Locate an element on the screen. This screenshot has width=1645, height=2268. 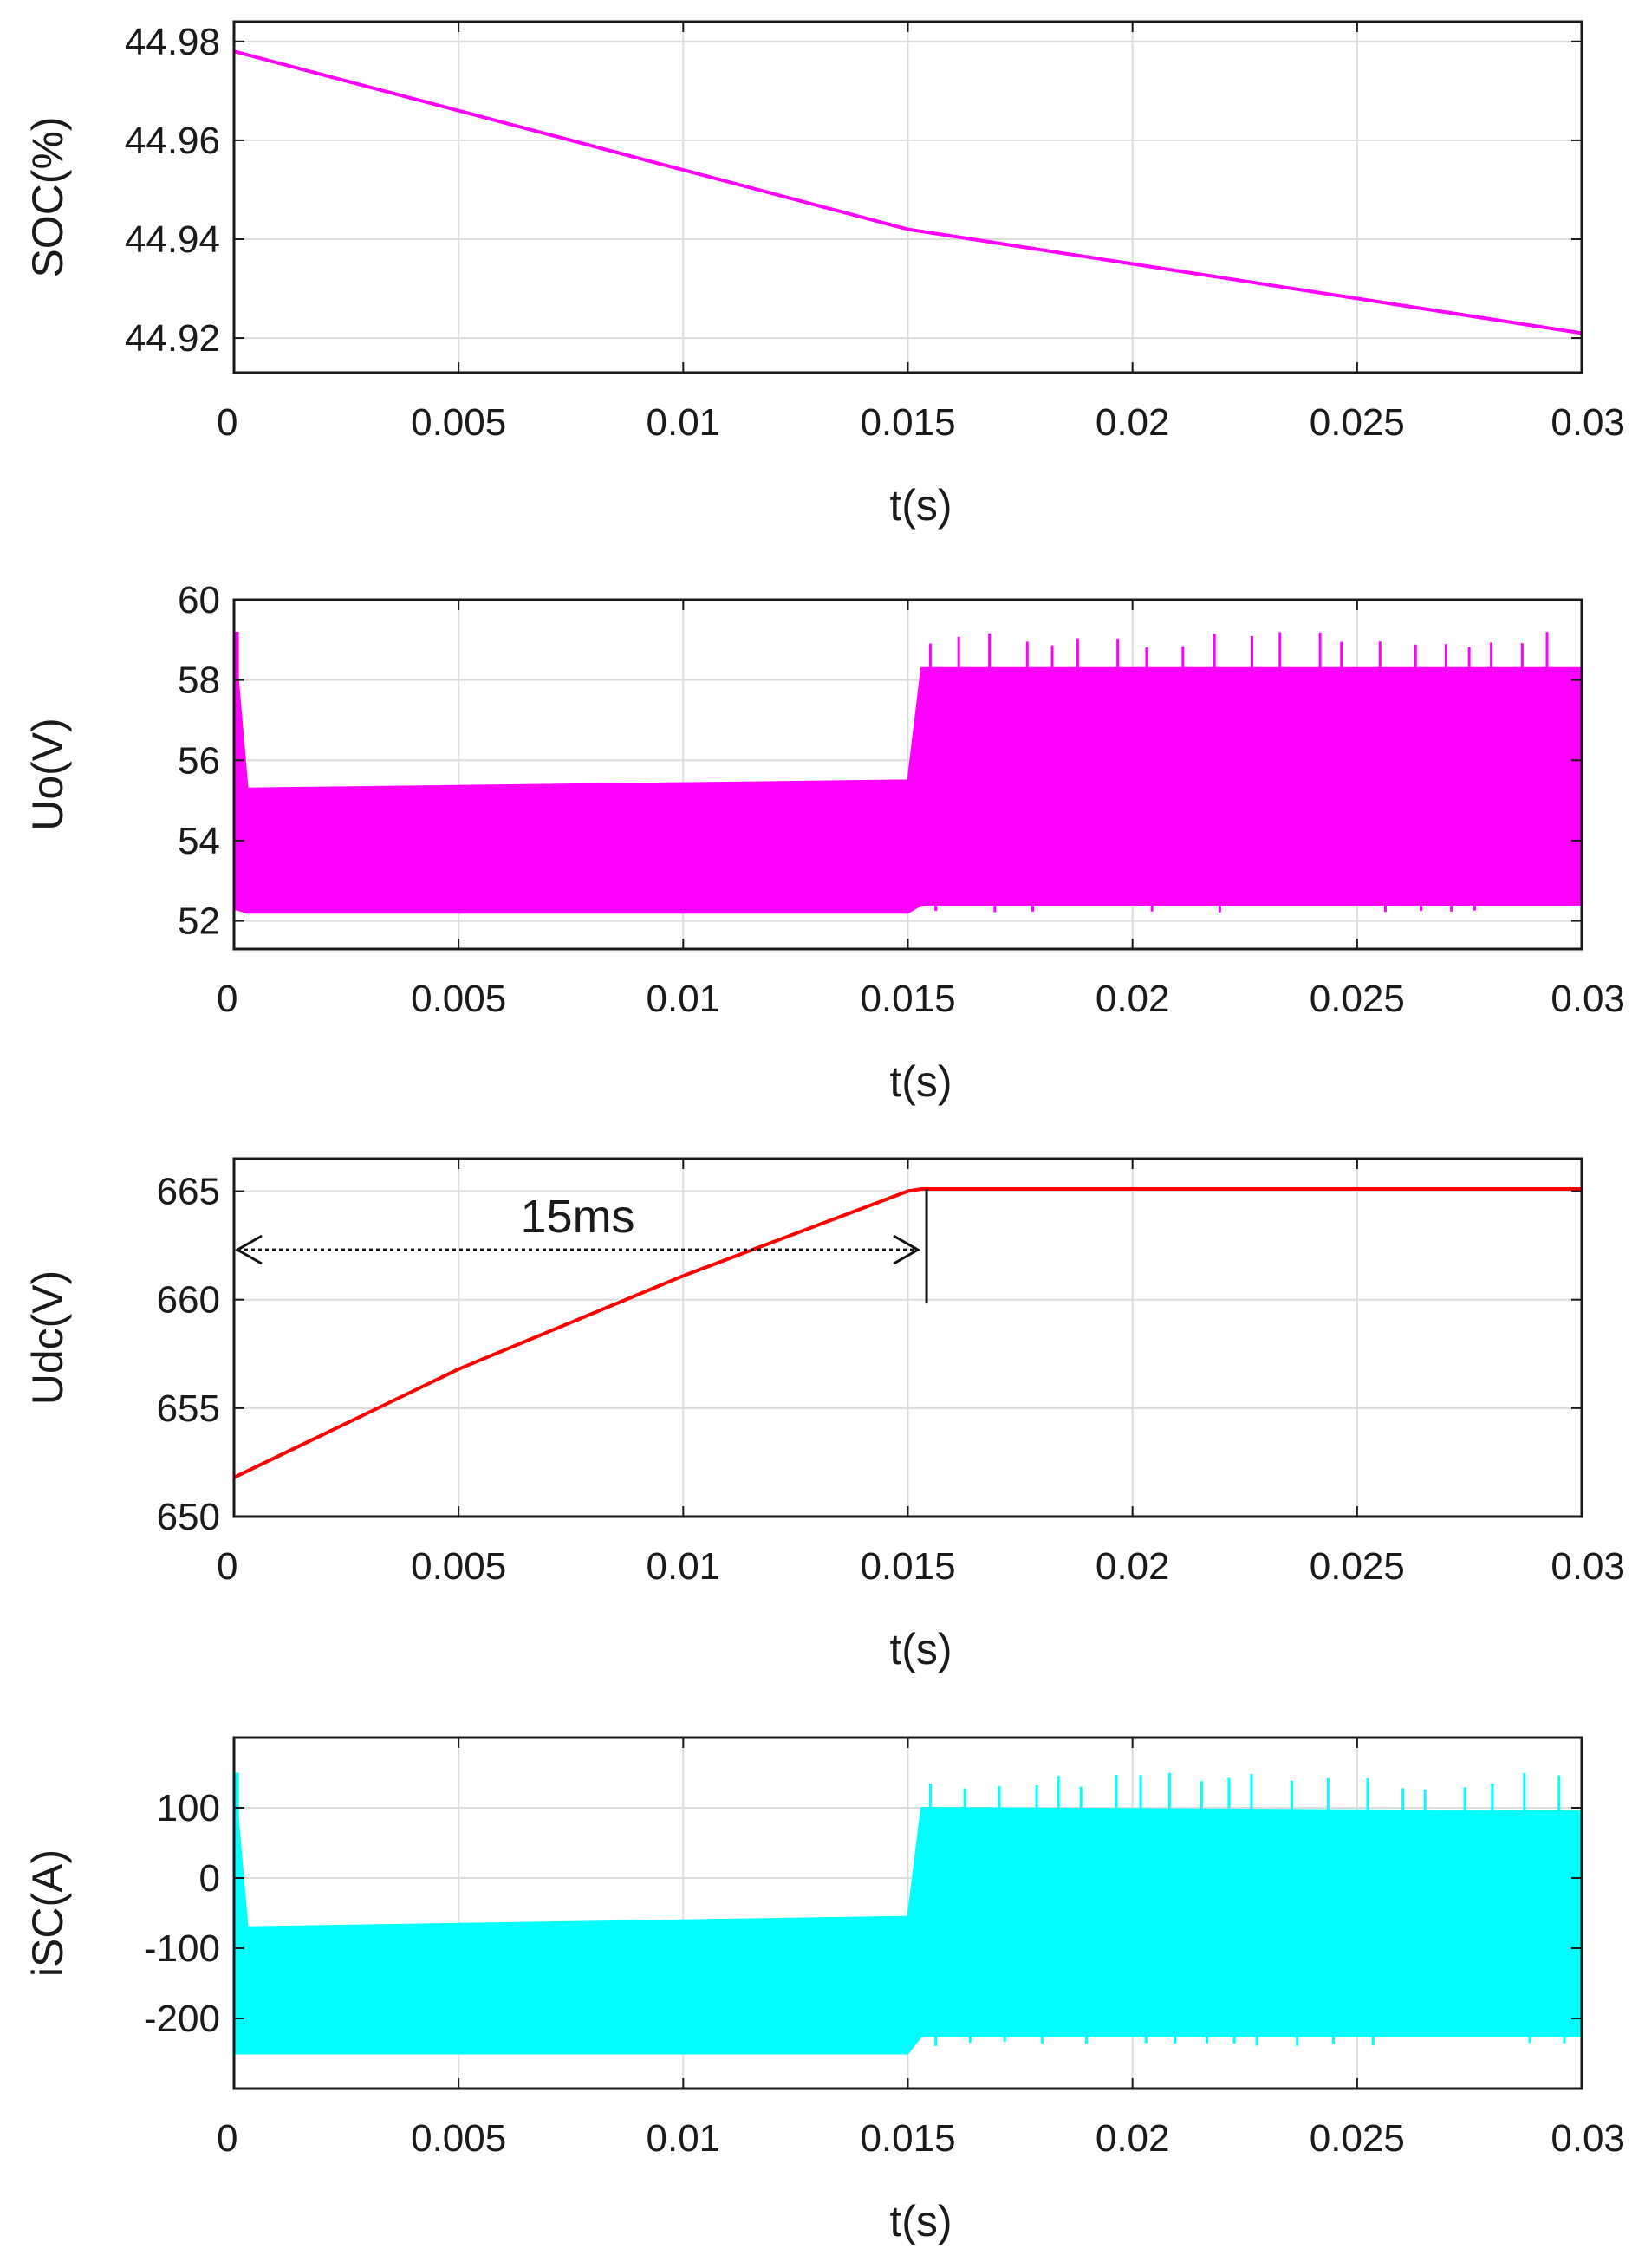
y-tick-label: 650 is located at coordinates (188, 1517).